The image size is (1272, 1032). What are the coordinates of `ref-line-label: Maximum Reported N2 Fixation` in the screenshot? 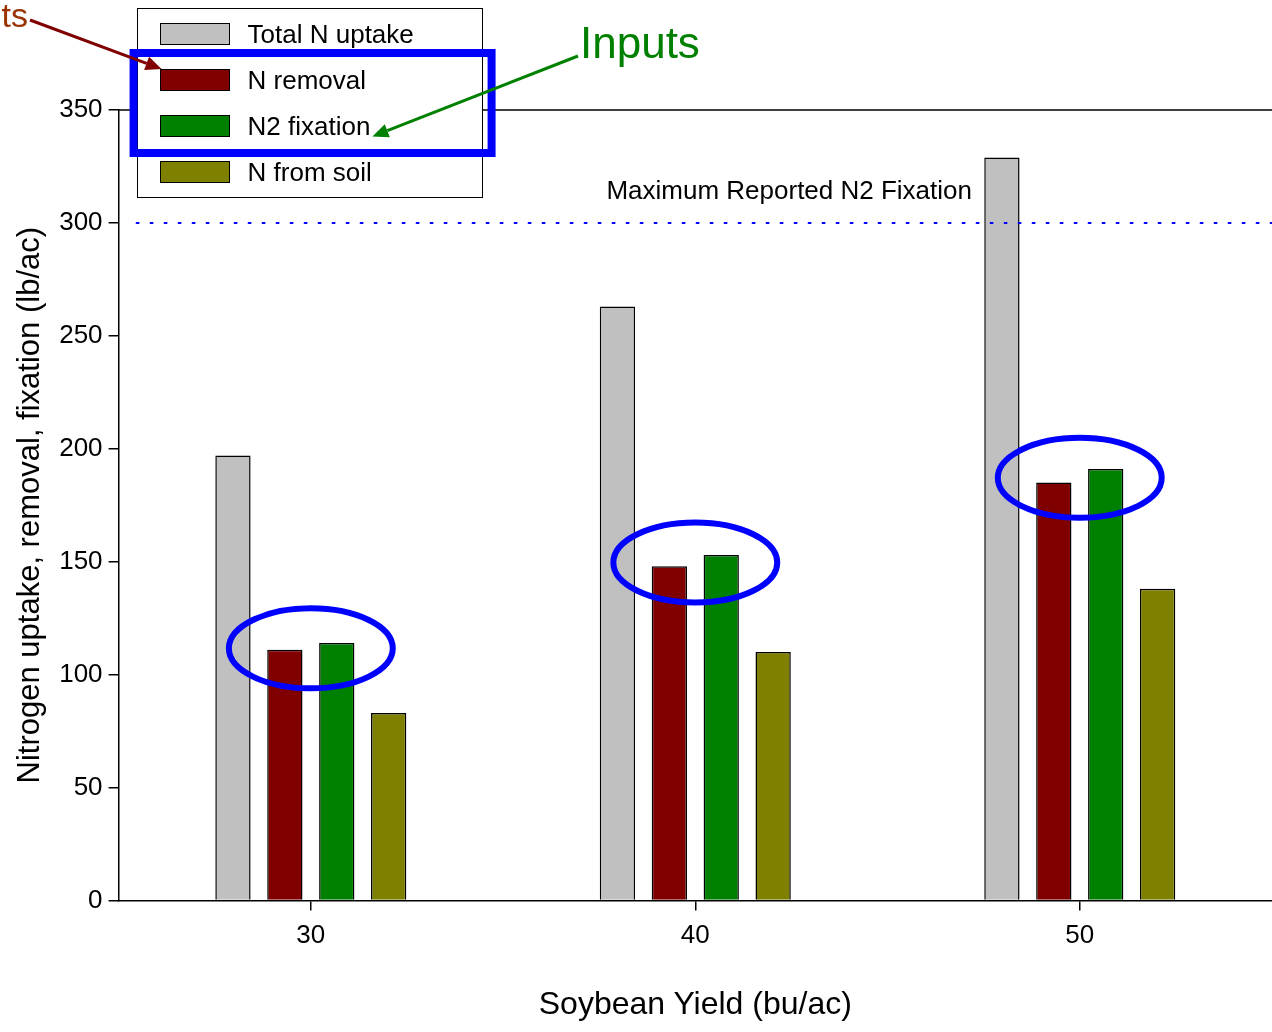 It's located at (789, 190).